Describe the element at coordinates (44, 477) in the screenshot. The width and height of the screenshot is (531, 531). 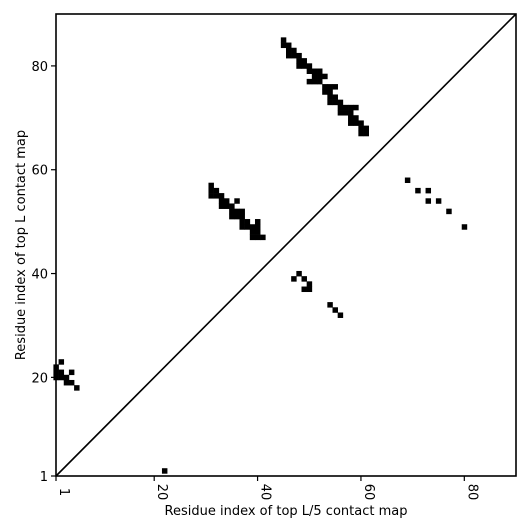
I see `y-tick-label: 1` at that location.